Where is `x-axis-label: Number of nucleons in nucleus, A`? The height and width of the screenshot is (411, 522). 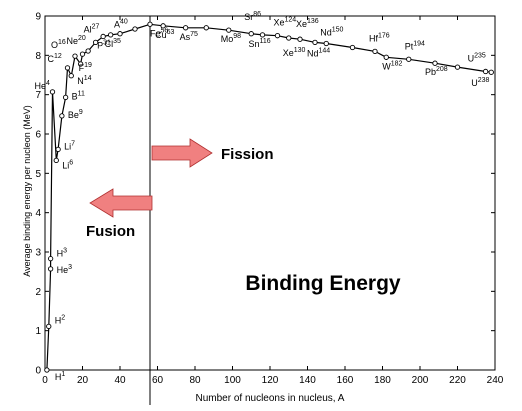 x-axis-label: Number of nucleons in nucleus, A is located at coordinates (270, 398).